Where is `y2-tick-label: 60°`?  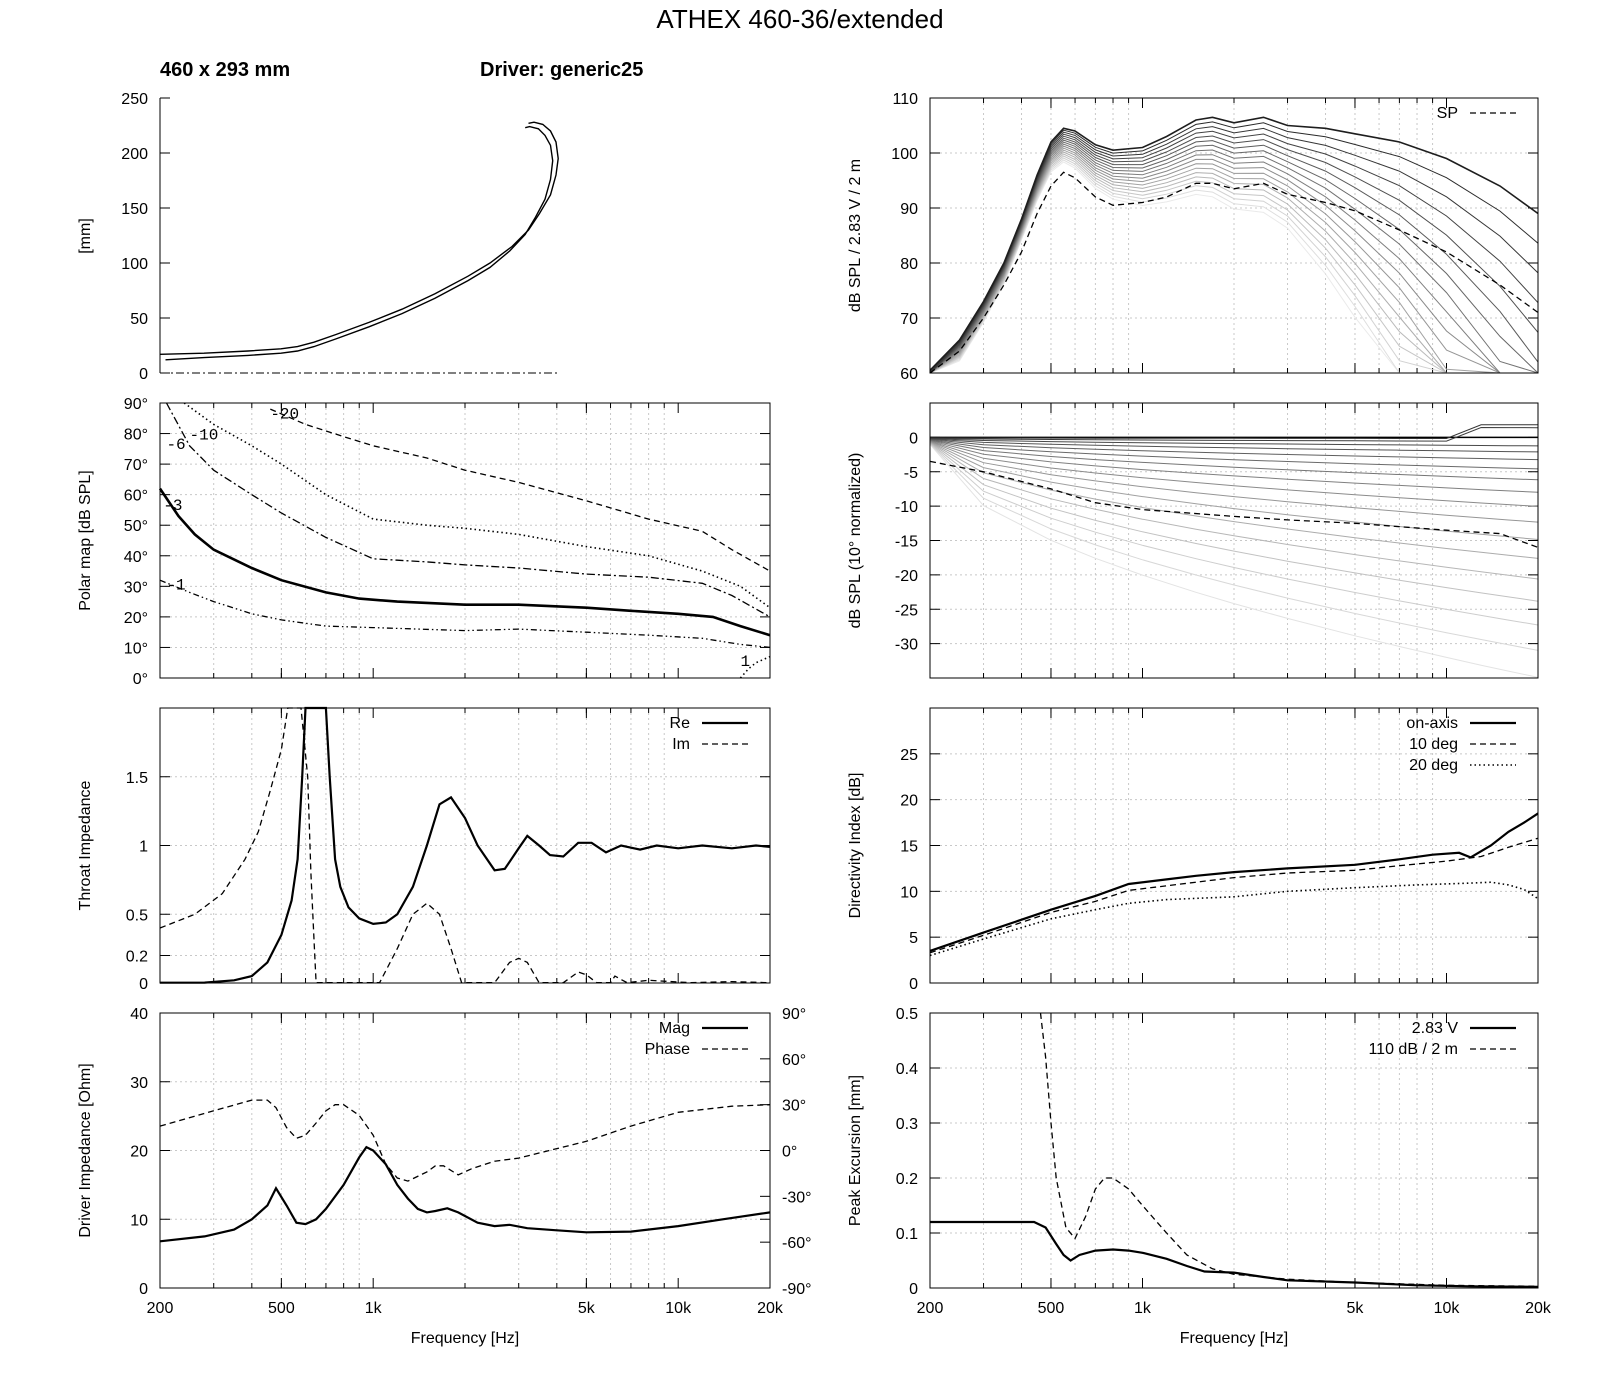
y2-tick-label: 60° is located at coordinates (794, 1060).